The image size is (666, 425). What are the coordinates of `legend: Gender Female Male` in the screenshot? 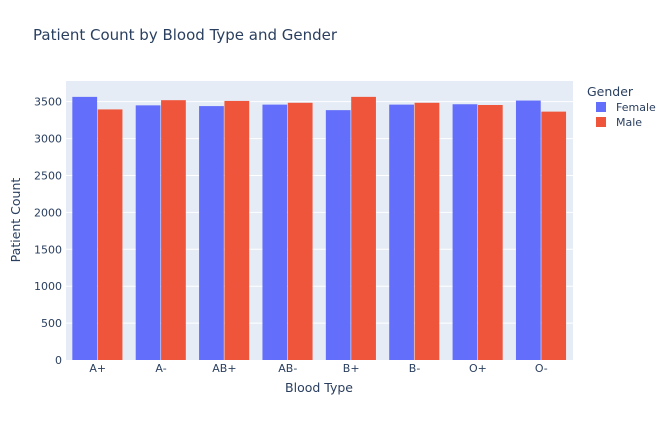 It's located at (621, 106).